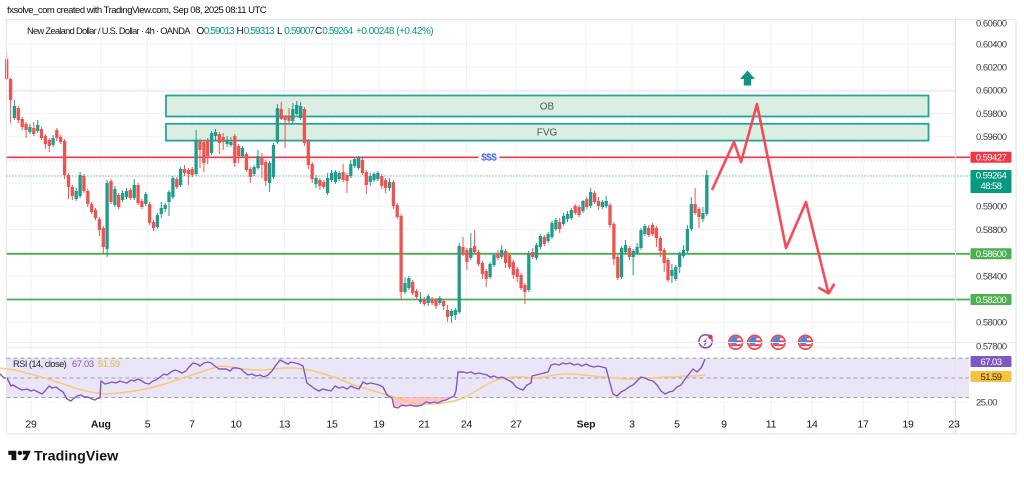  Describe the element at coordinates (991, 254) in the screenshot. I see `svg-text: 0.58600` at that location.